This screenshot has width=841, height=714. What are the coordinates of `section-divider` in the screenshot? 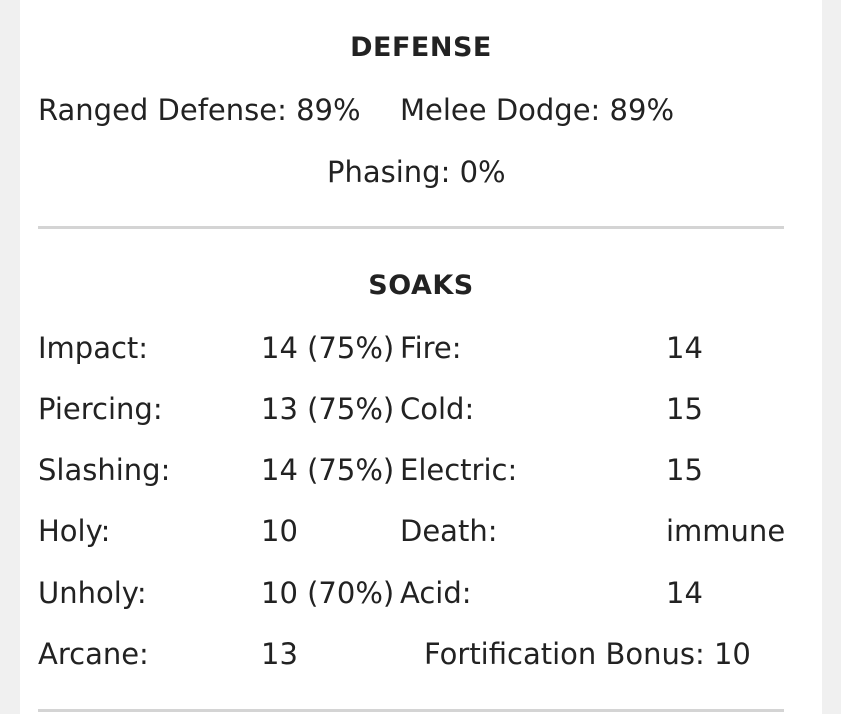 It's located at (411, 227).